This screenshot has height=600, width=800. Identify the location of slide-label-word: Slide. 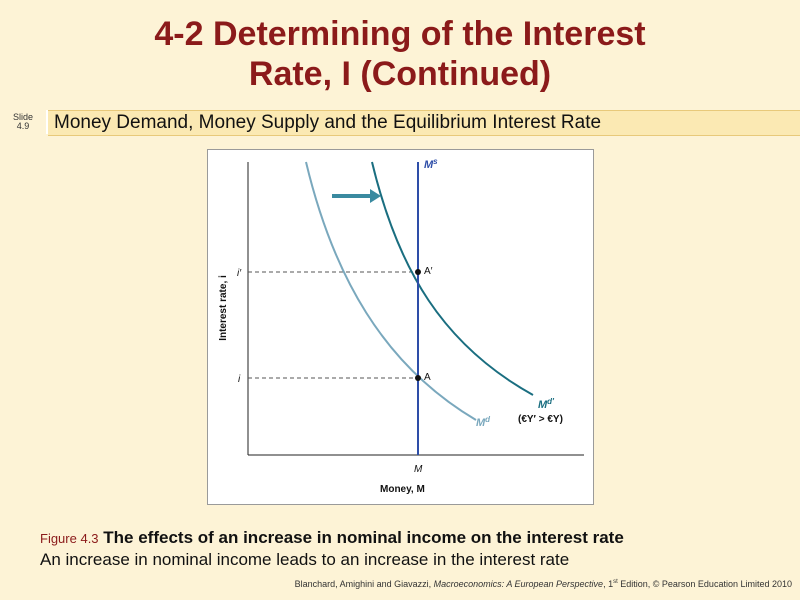
(22, 117).